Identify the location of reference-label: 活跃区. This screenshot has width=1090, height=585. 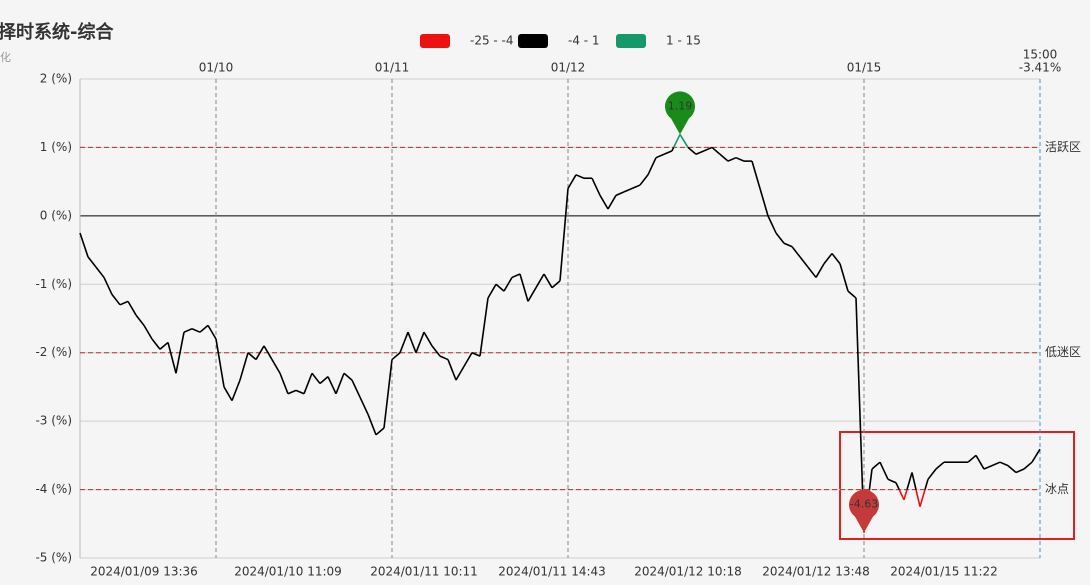
(1063, 147).